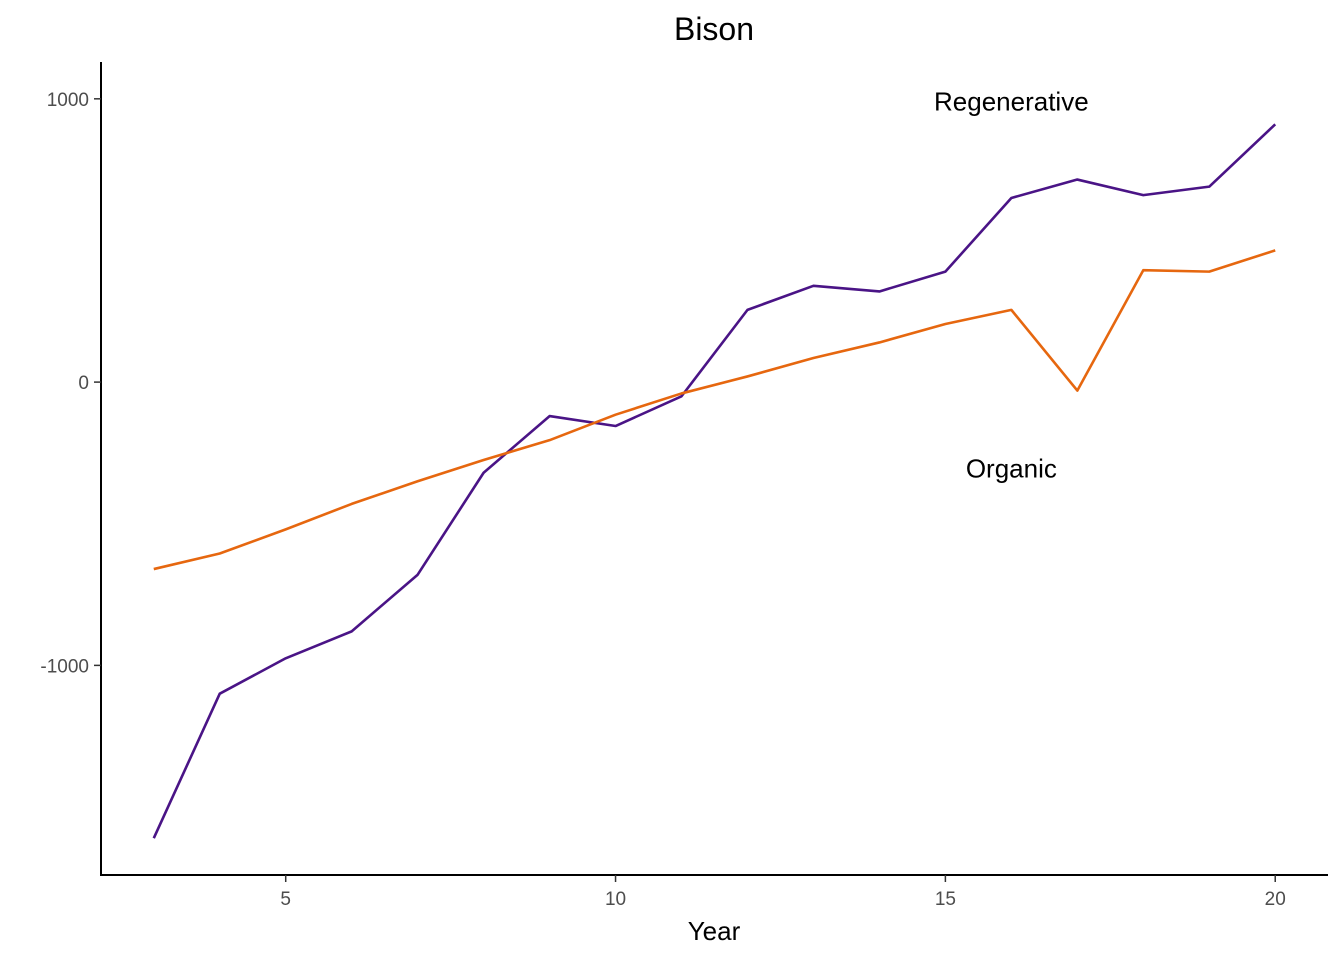 The width and height of the screenshot is (1344, 960). Describe the element at coordinates (1011, 102) in the screenshot. I see `annotation-regenerative: Regenerative` at that location.